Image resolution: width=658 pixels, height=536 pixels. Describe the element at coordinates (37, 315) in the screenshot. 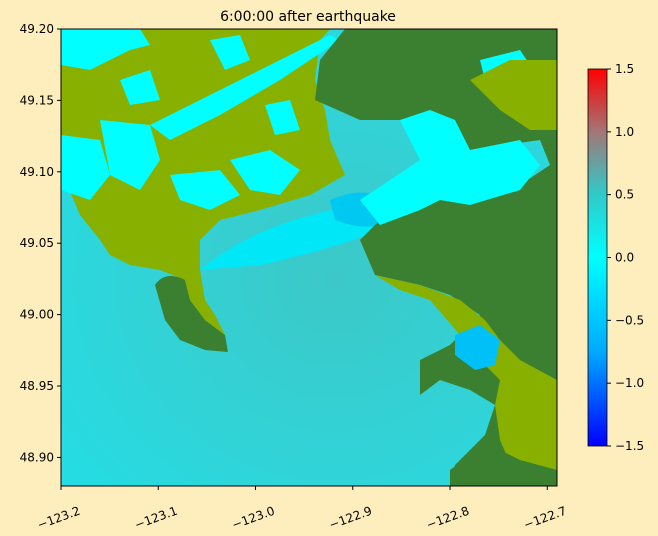

I see `y-tick-label: 49.00` at that location.